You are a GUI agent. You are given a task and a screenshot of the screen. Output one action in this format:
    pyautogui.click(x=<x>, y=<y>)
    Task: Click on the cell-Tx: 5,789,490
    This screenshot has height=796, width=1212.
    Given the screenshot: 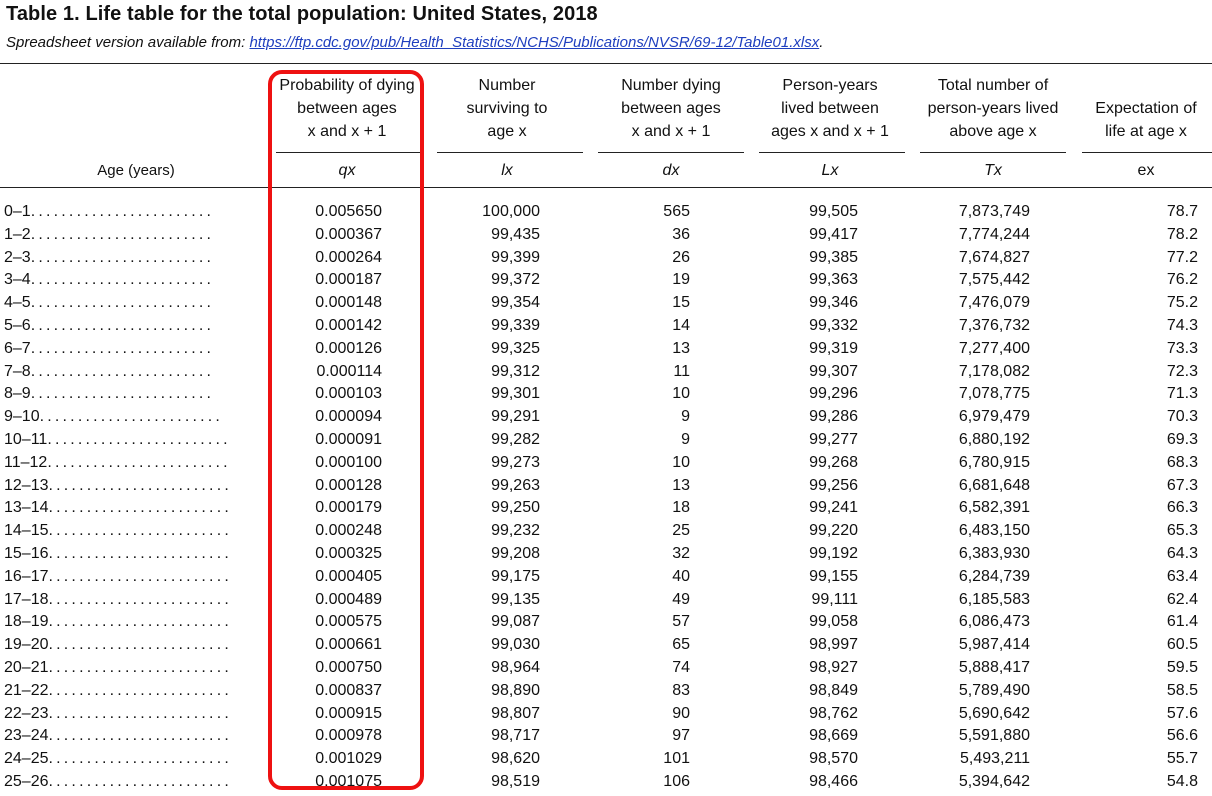 What is the action you would take?
    pyautogui.click(x=994, y=690)
    